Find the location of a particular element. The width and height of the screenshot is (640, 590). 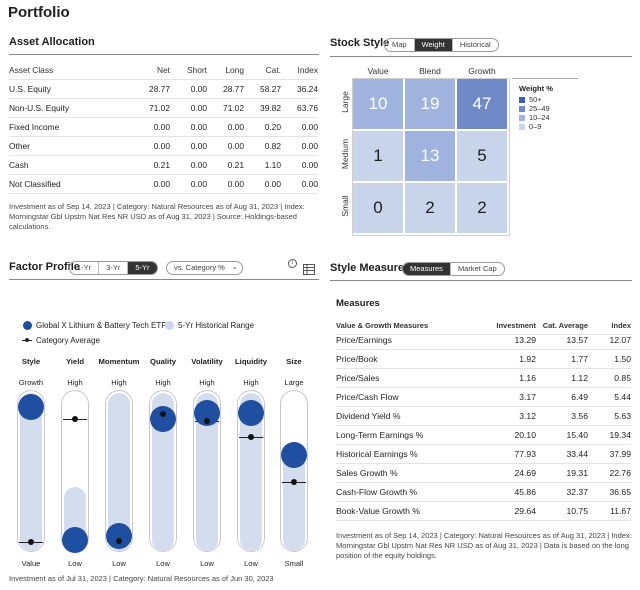

style-box-cell: 19 is located at coordinates (430, 104).